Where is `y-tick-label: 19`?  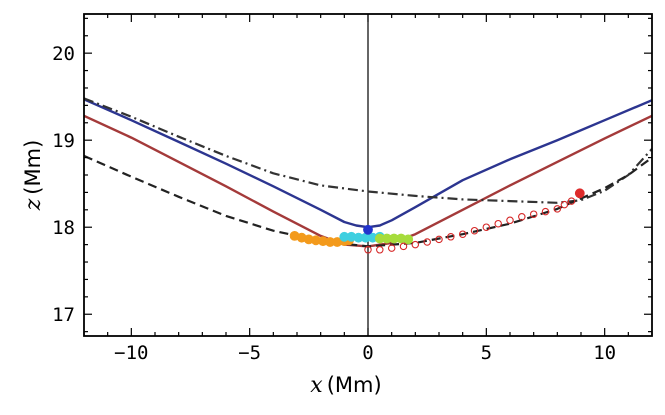 y-tick-label: 19 is located at coordinates (63, 141).